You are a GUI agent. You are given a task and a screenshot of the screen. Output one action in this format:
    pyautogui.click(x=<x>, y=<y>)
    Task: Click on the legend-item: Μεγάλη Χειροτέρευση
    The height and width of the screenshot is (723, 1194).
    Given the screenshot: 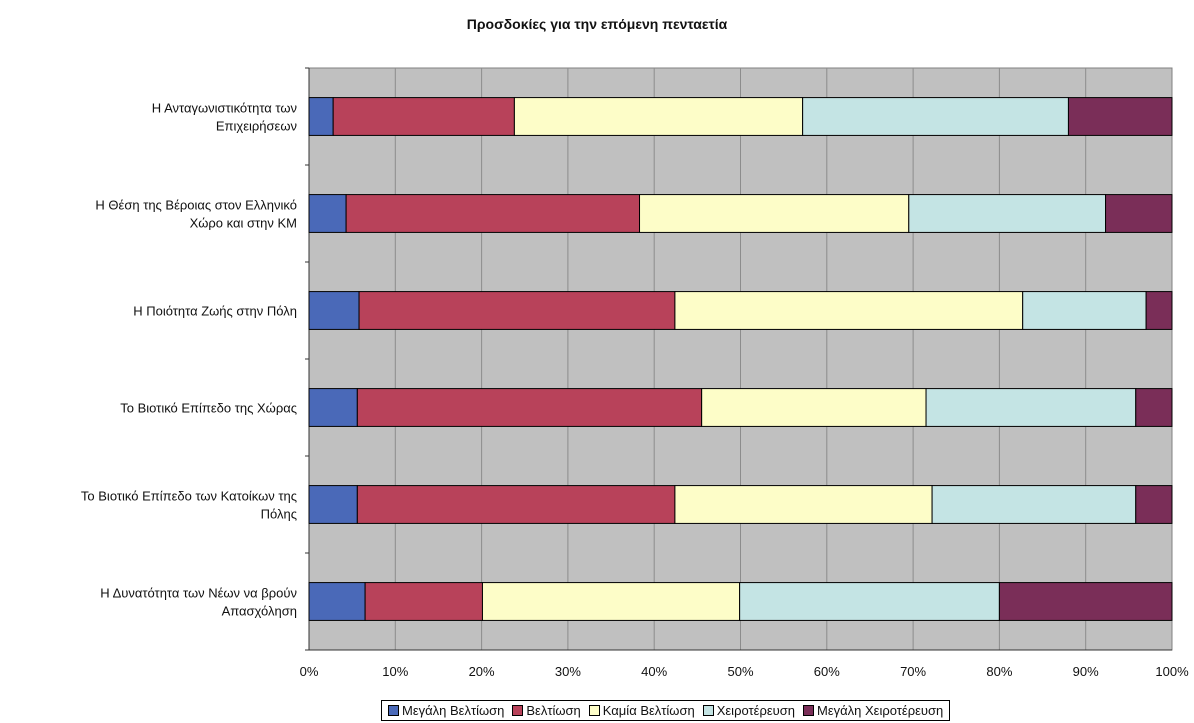 What is the action you would take?
    pyautogui.click(x=873, y=710)
    